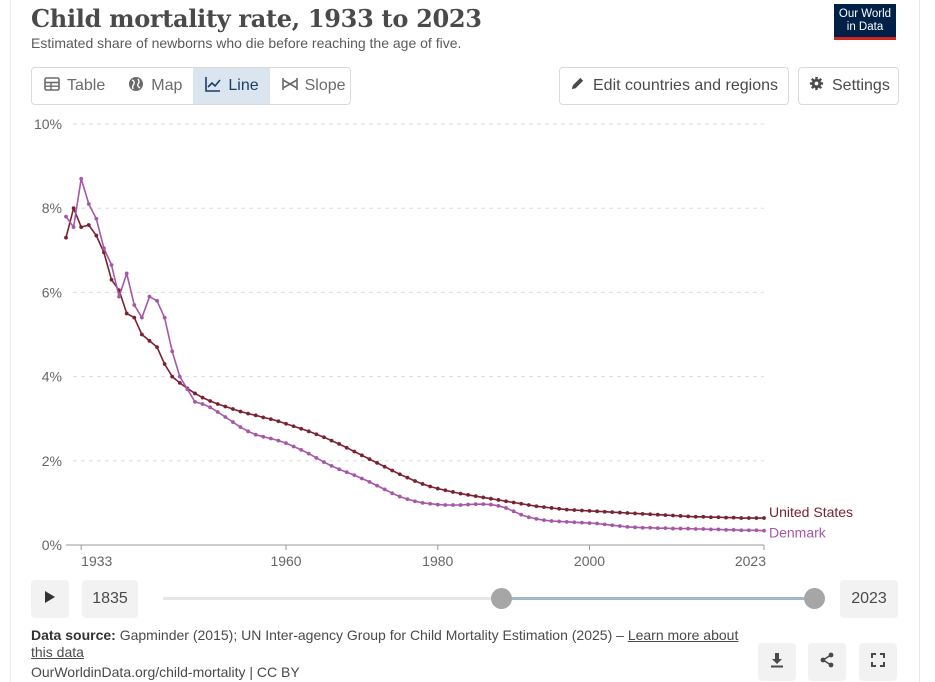  I want to click on edit-countries-label: Edit countries and regions, so click(685, 85).